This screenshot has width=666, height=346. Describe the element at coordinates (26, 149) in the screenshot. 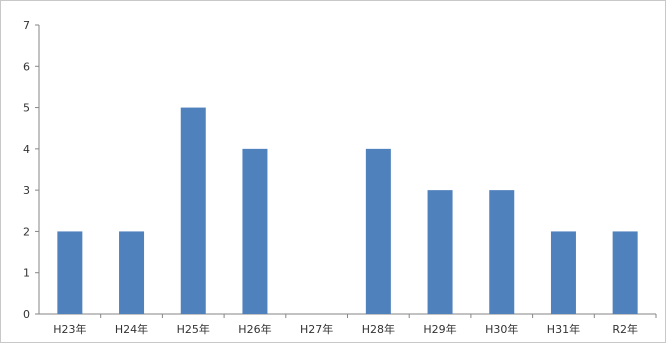

I see `y-tick-label: 4` at that location.